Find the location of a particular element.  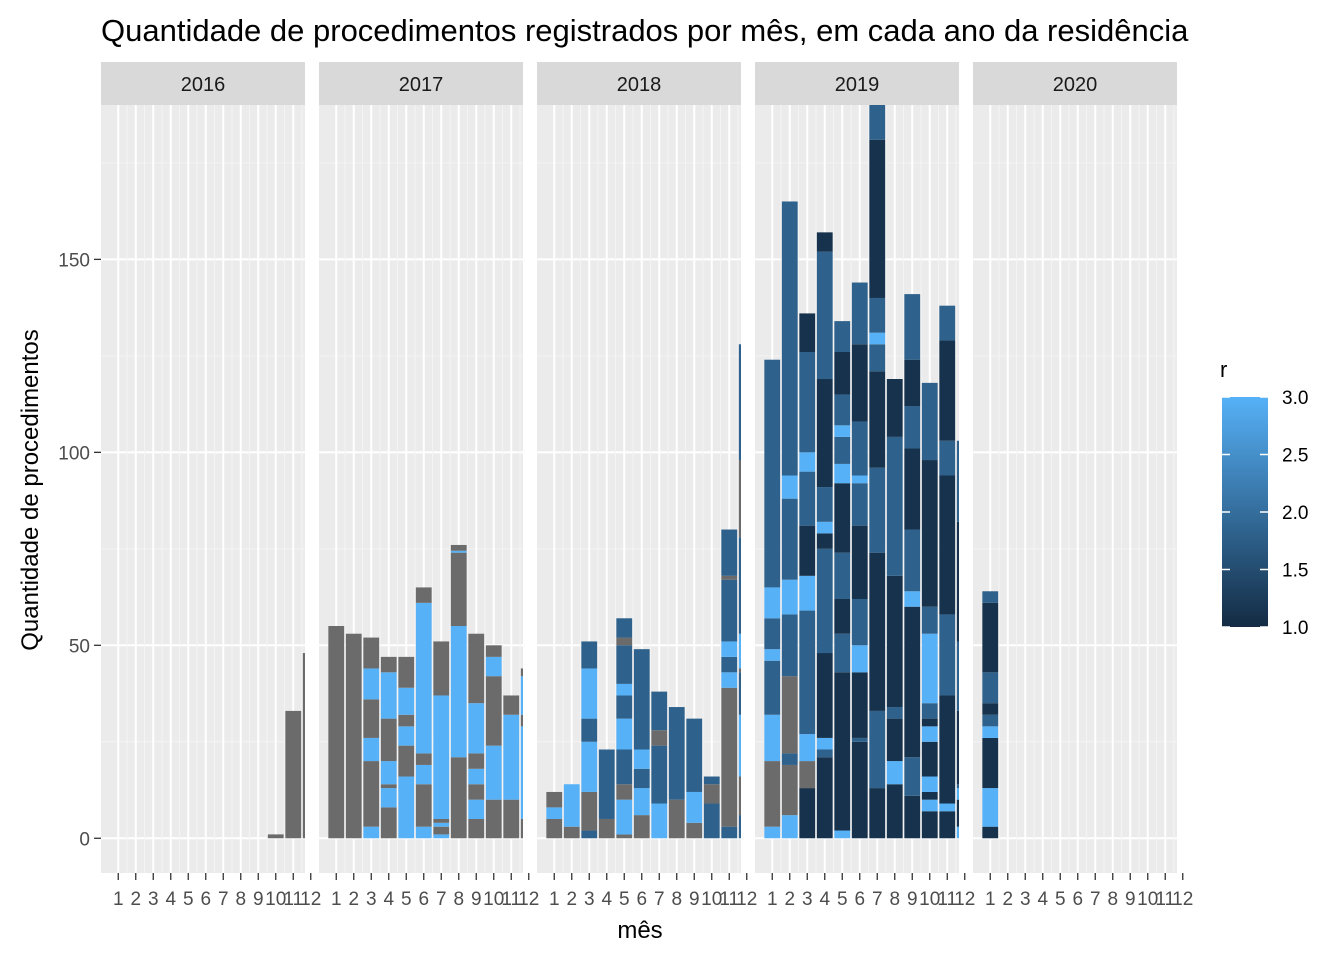

y-tick-label: 100 is located at coordinates (74, 453).